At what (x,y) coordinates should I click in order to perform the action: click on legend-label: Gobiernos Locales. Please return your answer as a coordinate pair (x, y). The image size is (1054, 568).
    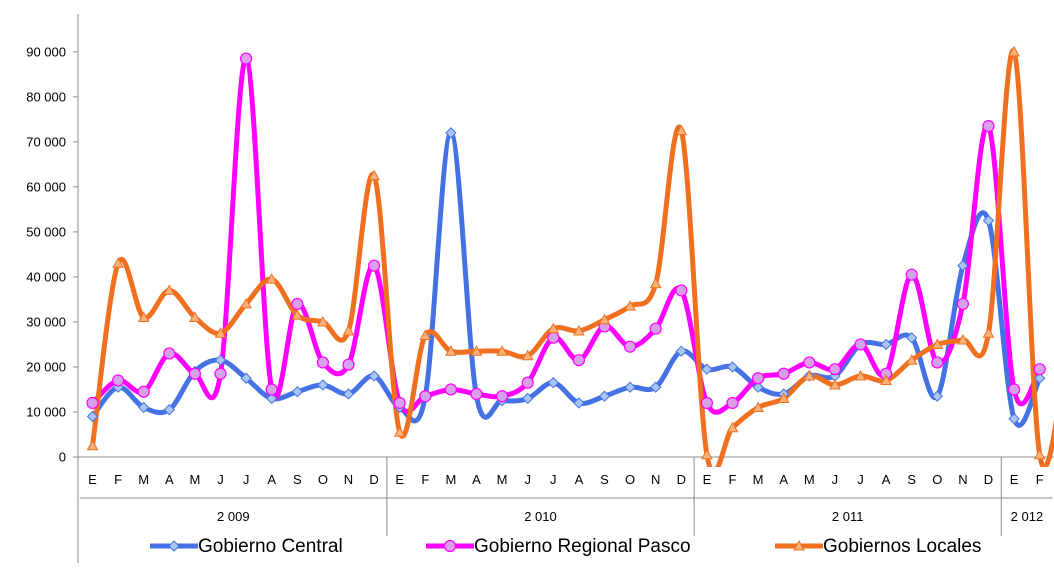
    Looking at the image, I should click on (902, 546).